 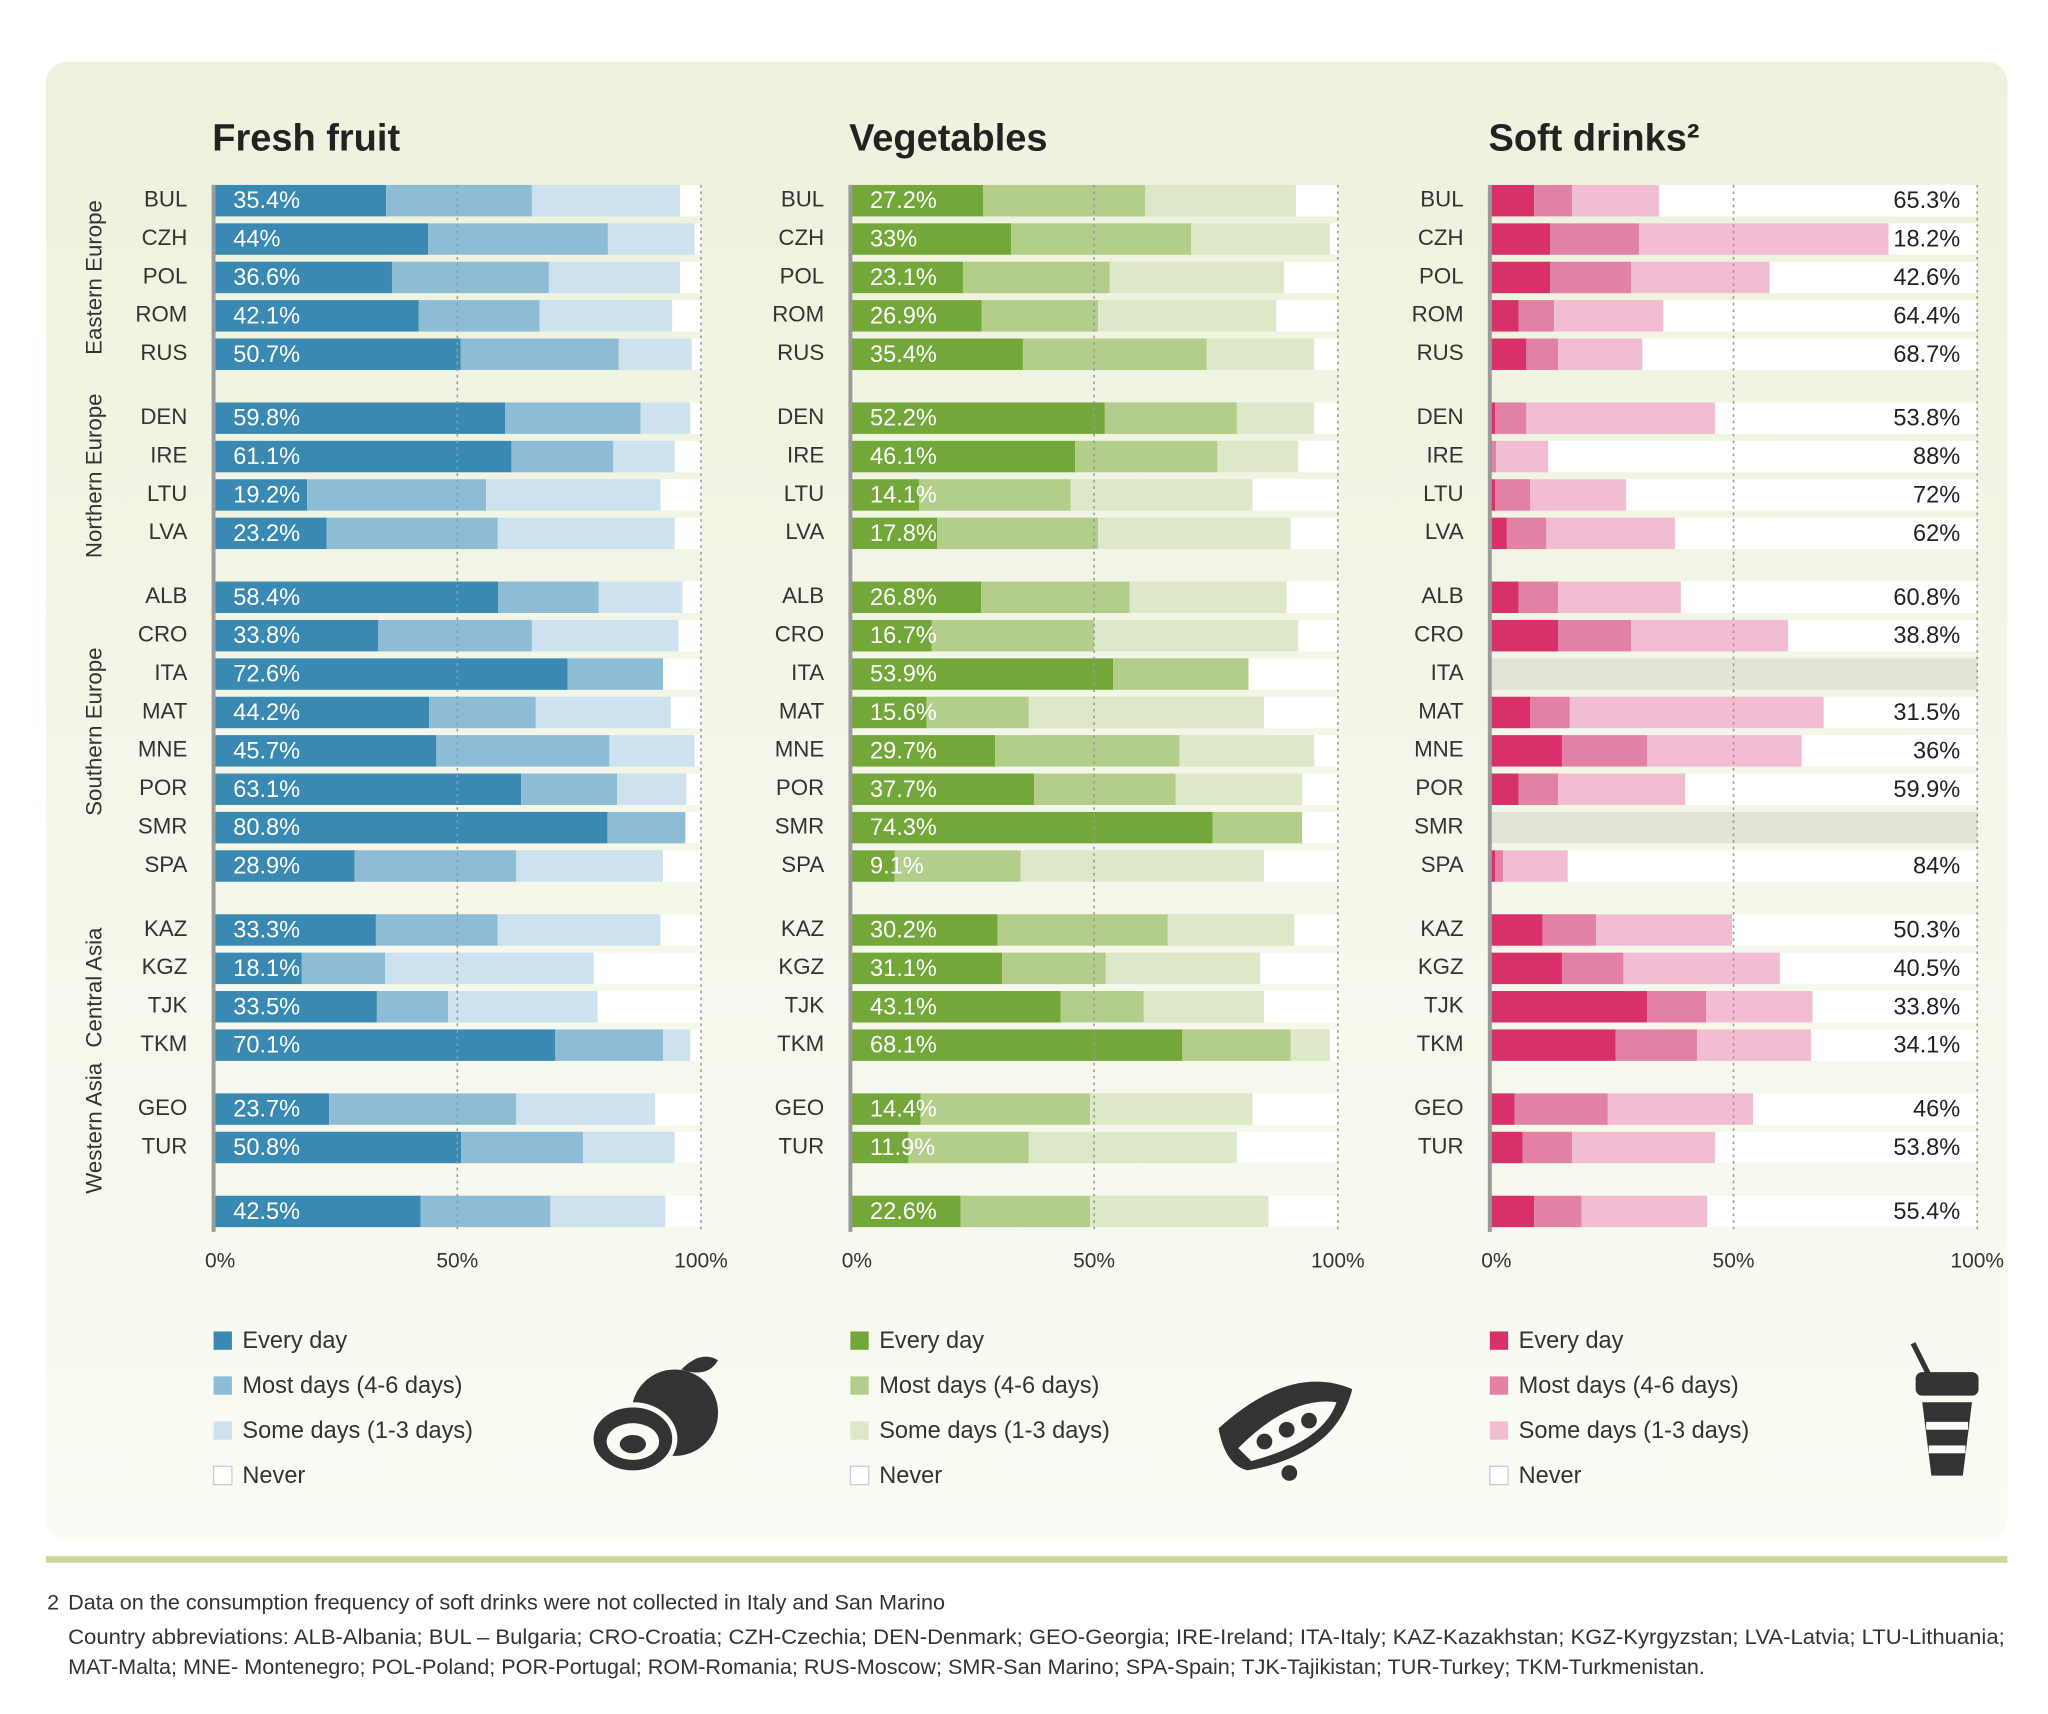 What do you see at coordinates (266, 968) in the screenshot?
I see `value-label: 18.1%` at bounding box center [266, 968].